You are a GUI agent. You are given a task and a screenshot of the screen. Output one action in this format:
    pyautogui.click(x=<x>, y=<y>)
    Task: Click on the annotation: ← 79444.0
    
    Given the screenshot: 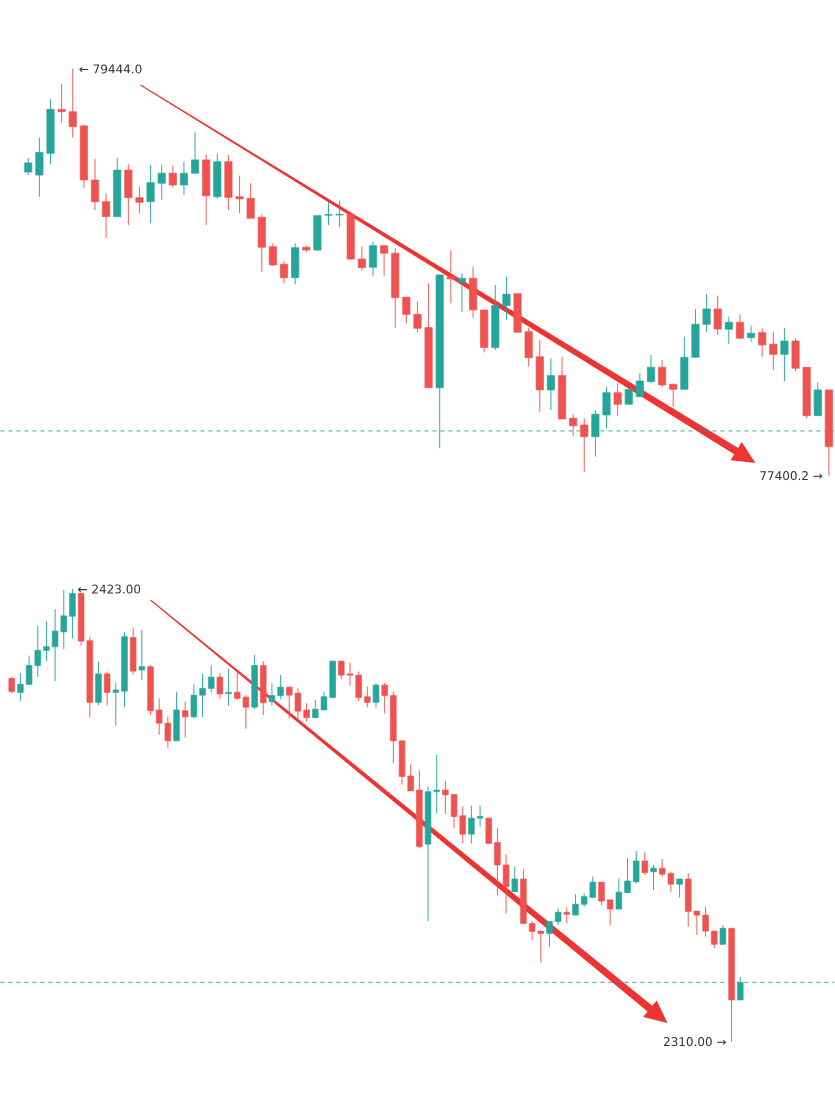 What is the action you would take?
    pyautogui.click(x=110, y=69)
    